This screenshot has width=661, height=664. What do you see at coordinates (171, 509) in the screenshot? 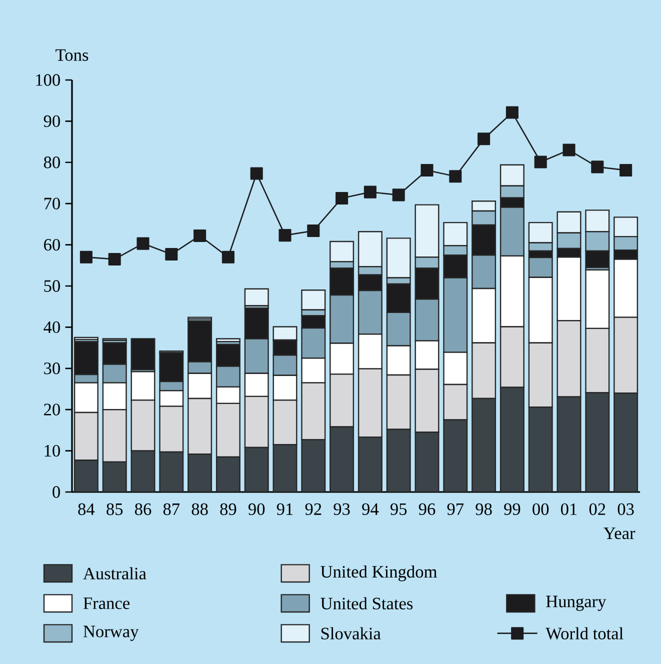
I see `x-tick-label: 87` at bounding box center [171, 509].